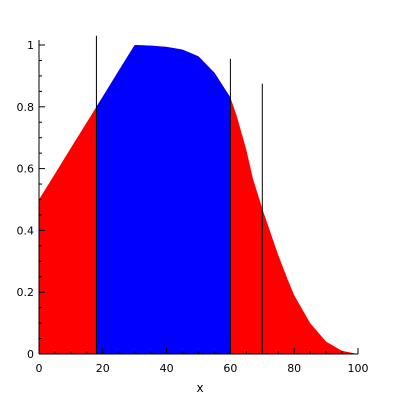  I want to click on x-tick-label: 0, so click(39, 368).